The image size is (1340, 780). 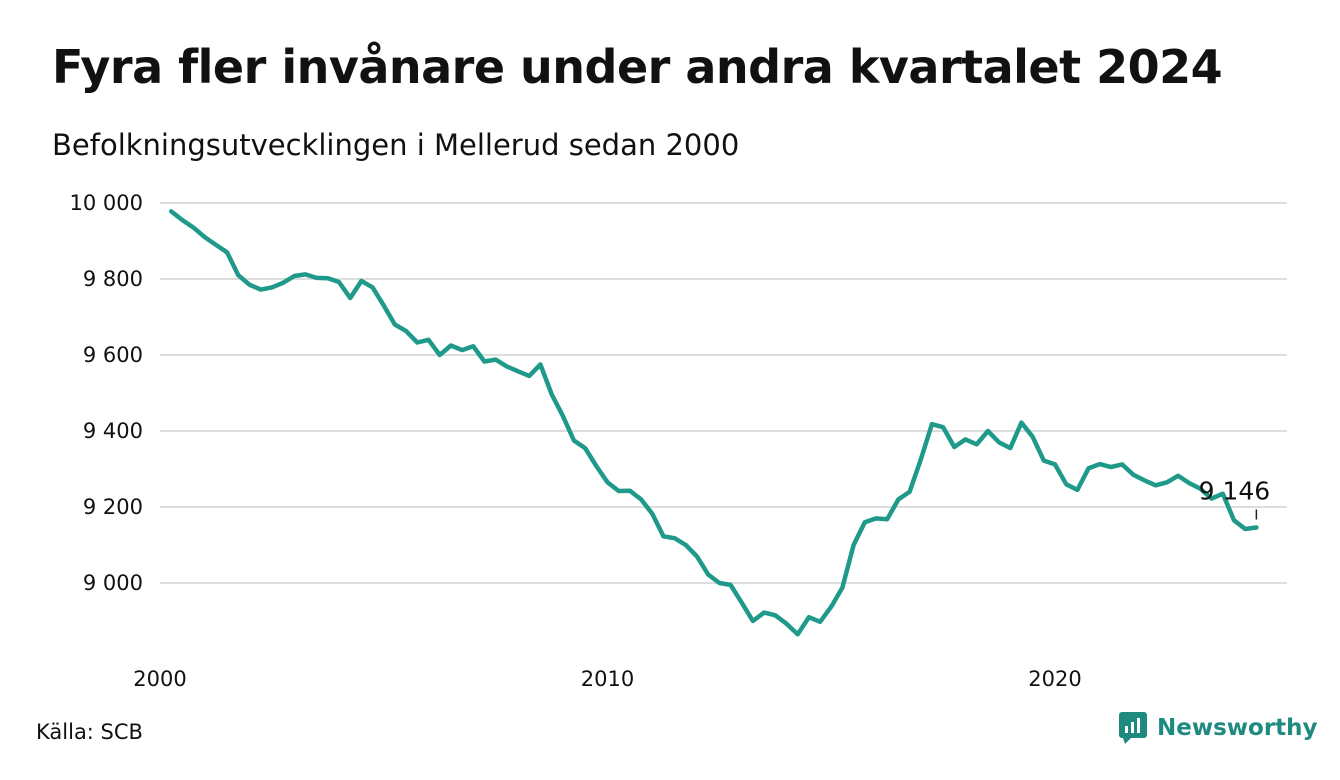 I want to click on x-axis-tick-labels: 2000 2010 2020, so click(x=607, y=679).